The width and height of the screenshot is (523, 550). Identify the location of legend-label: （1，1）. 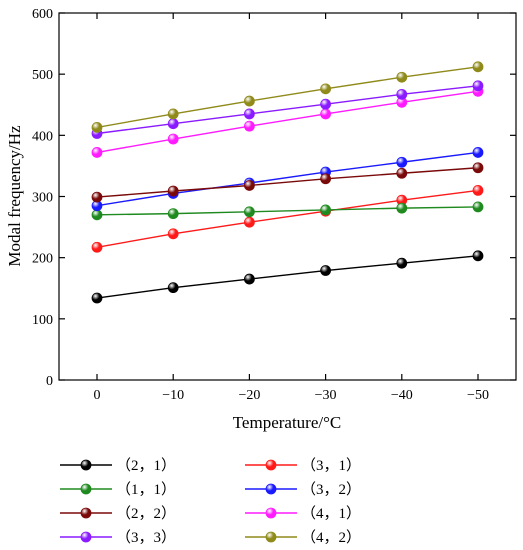
(146, 489).